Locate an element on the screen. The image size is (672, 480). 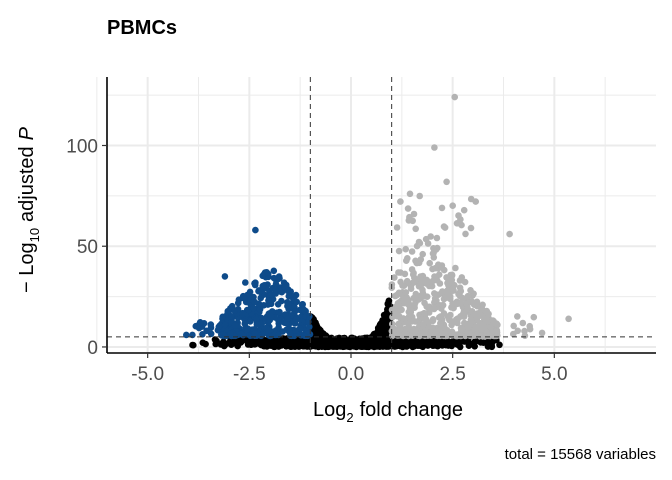
y-tick-label: 0 is located at coordinates (92, 348).